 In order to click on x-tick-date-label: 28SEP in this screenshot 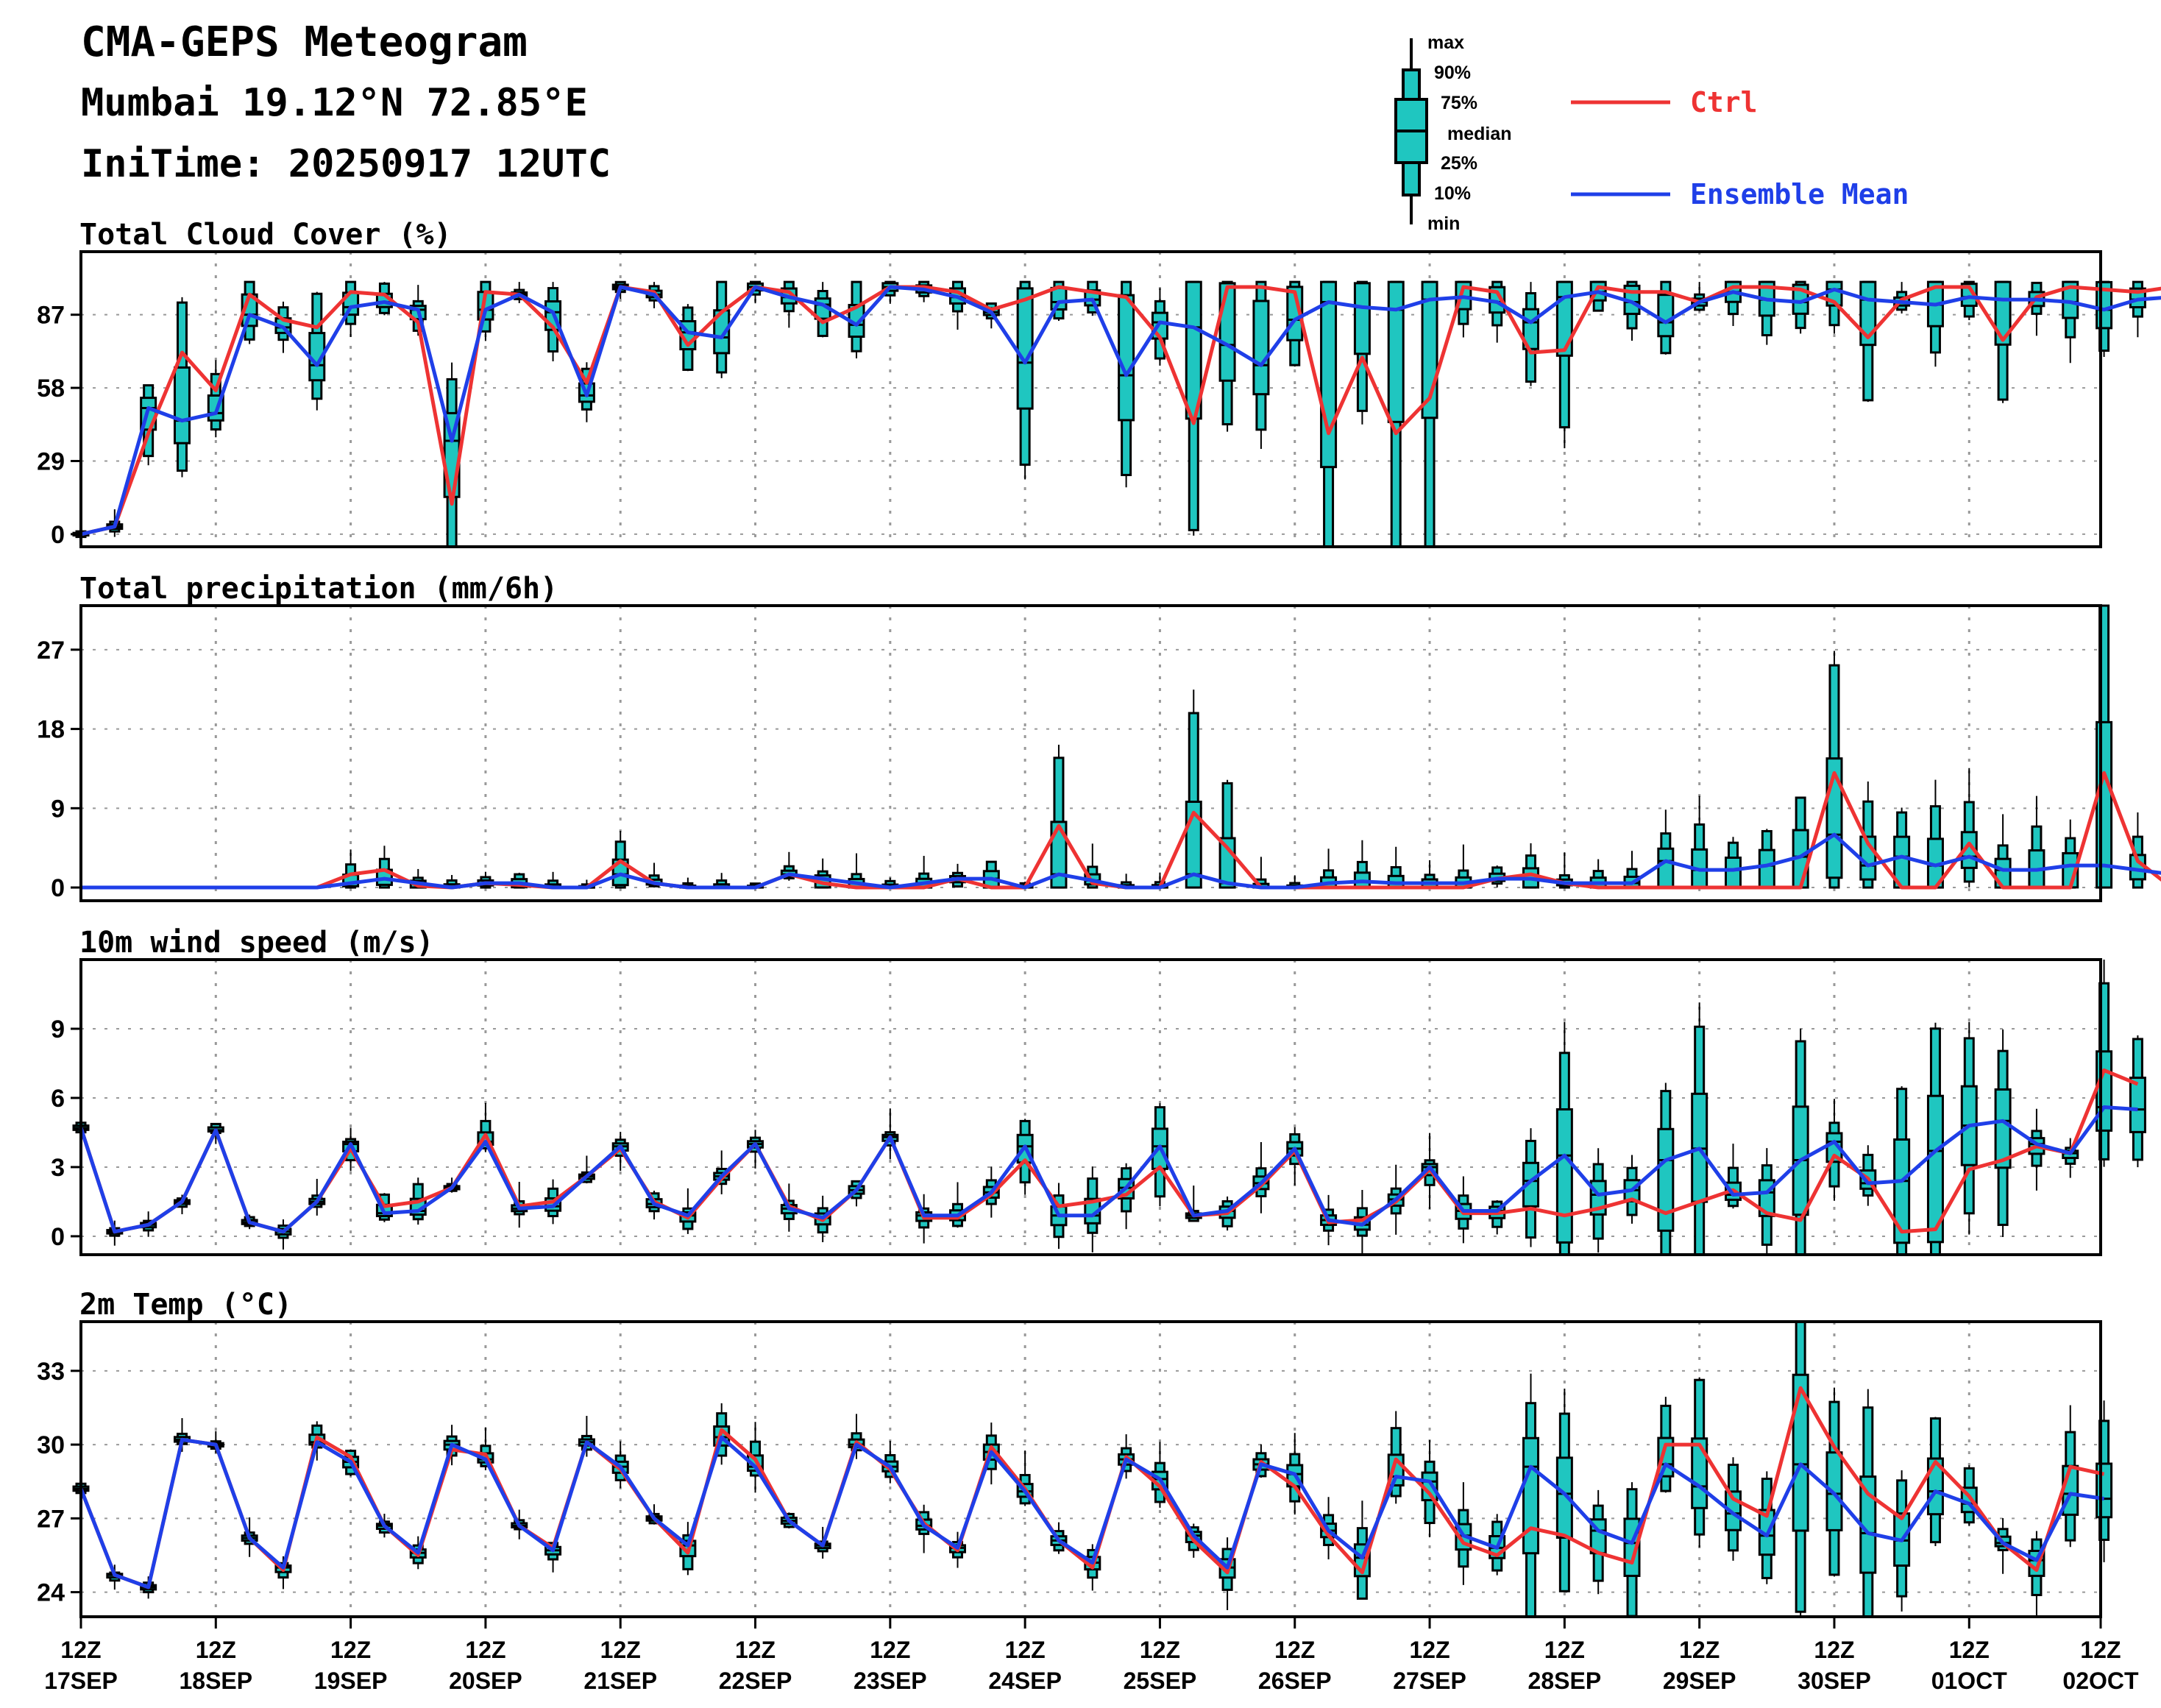, I will do `click(1565, 1681)`.